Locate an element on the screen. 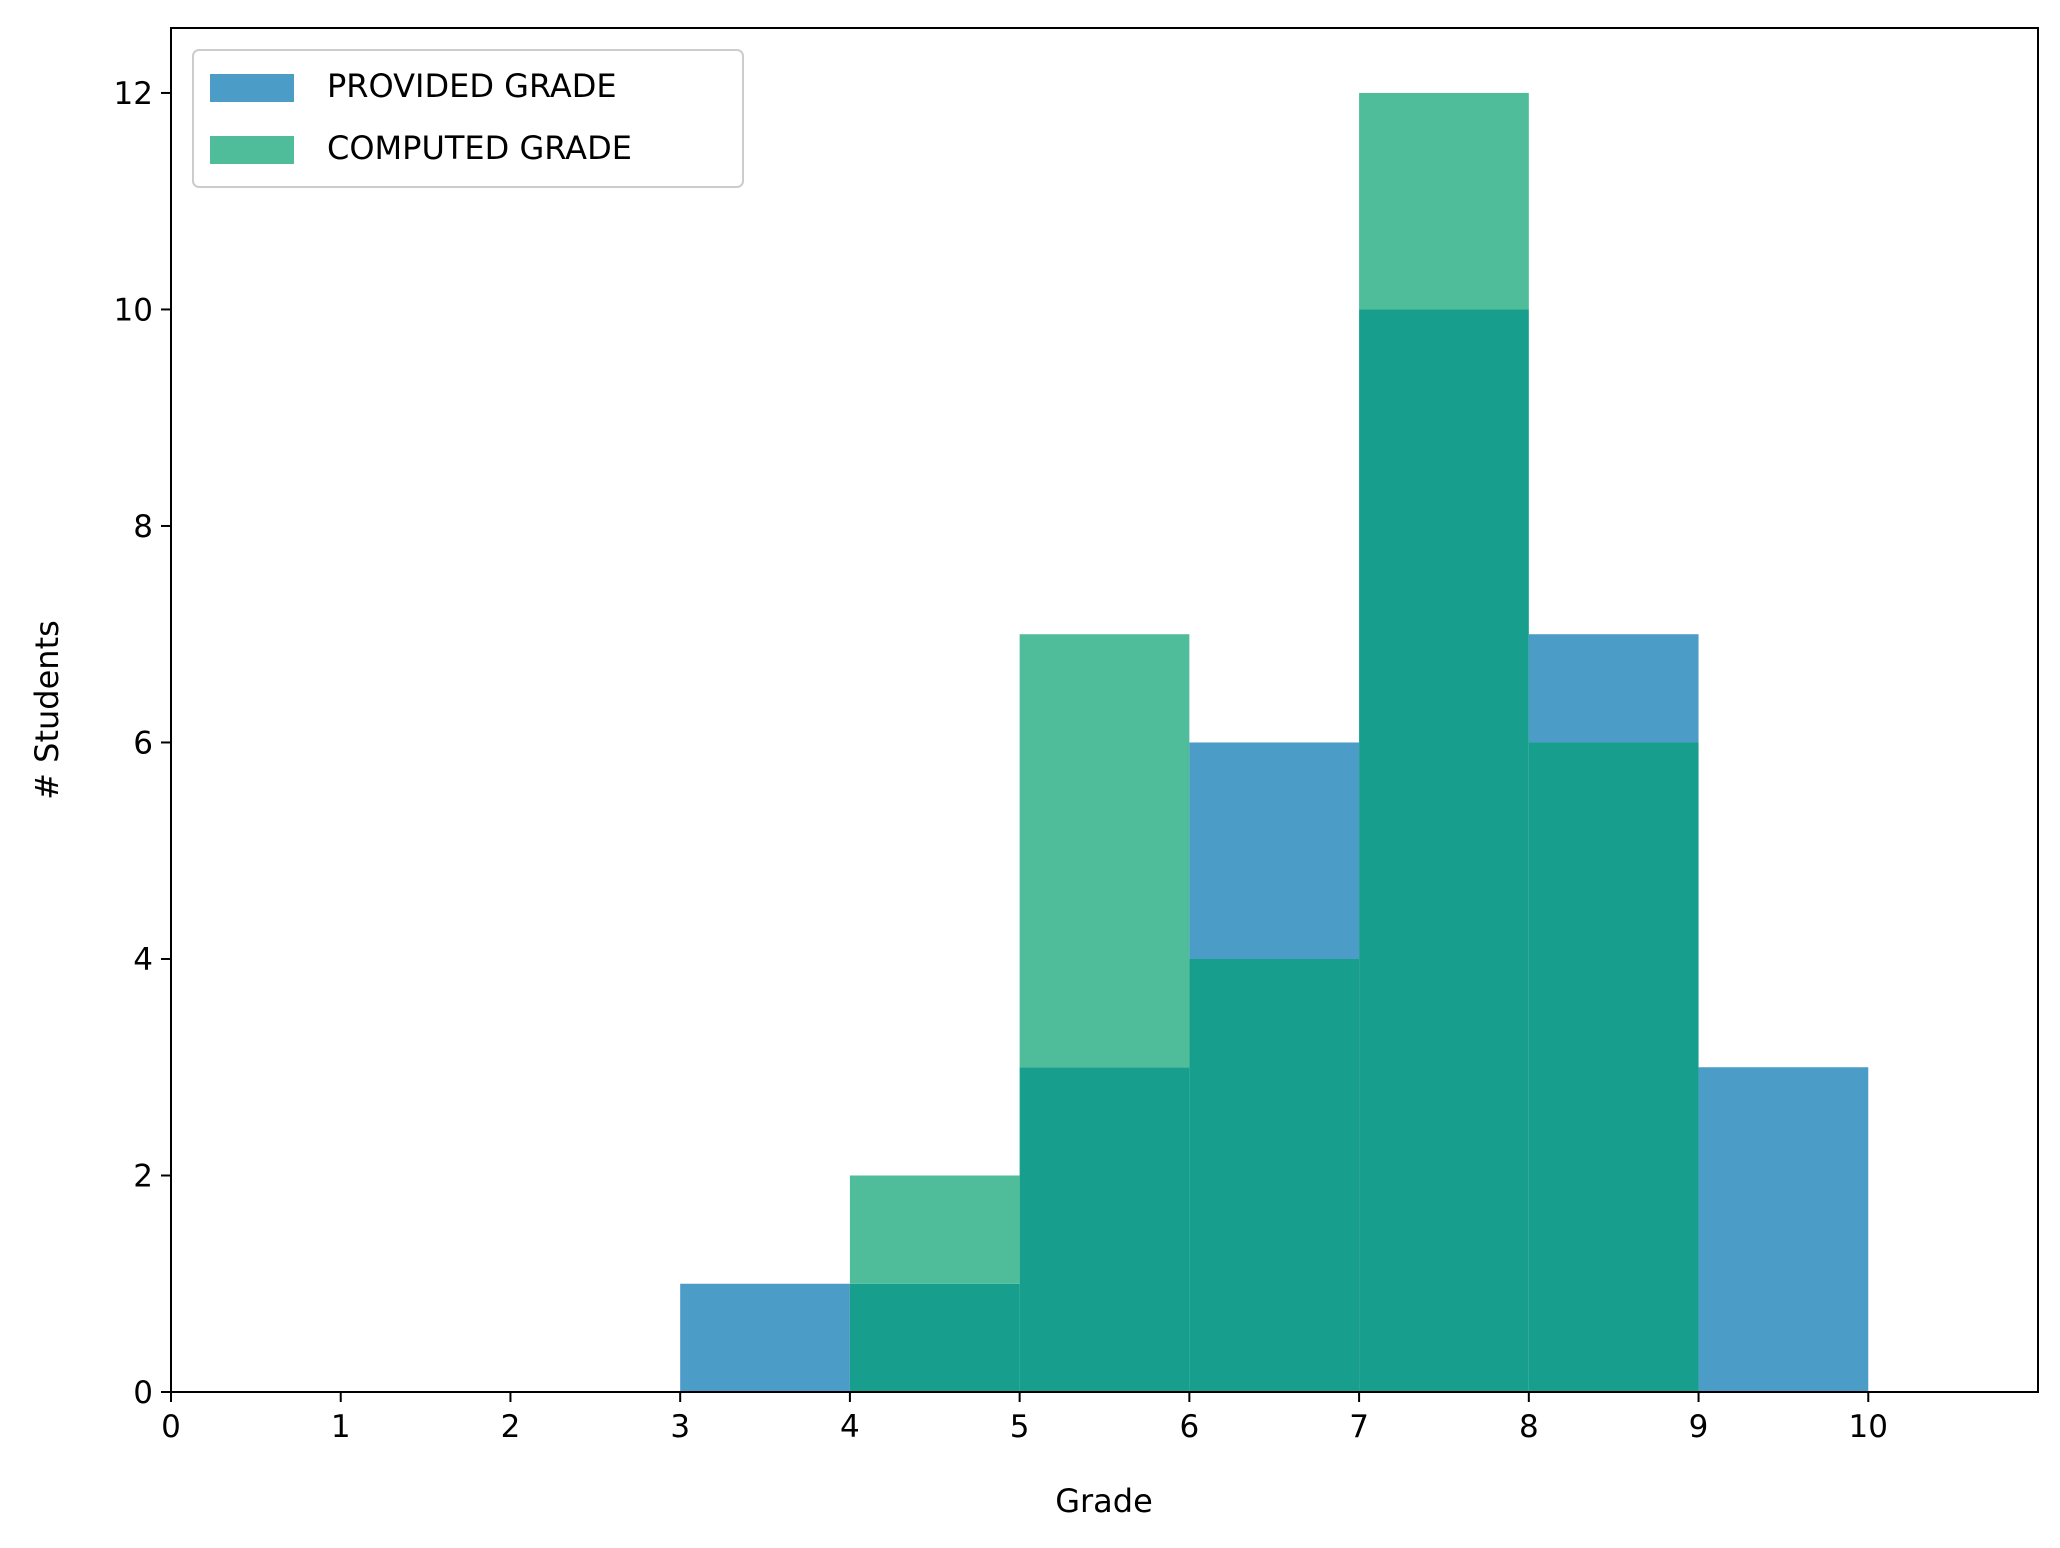  y-tick-label: 10 is located at coordinates (133, 310).